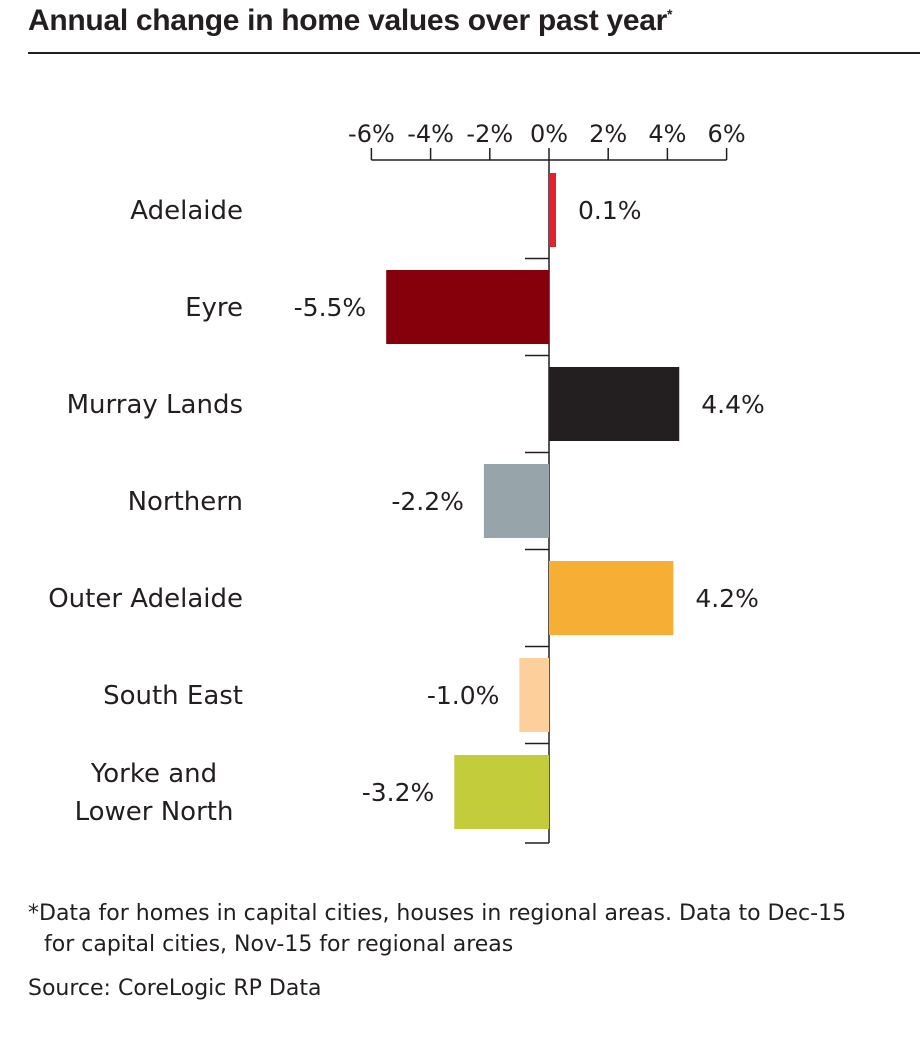 This screenshot has width=920, height=1048. Describe the element at coordinates (727, 598) in the screenshot. I see `value-label: 4.2%` at that location.